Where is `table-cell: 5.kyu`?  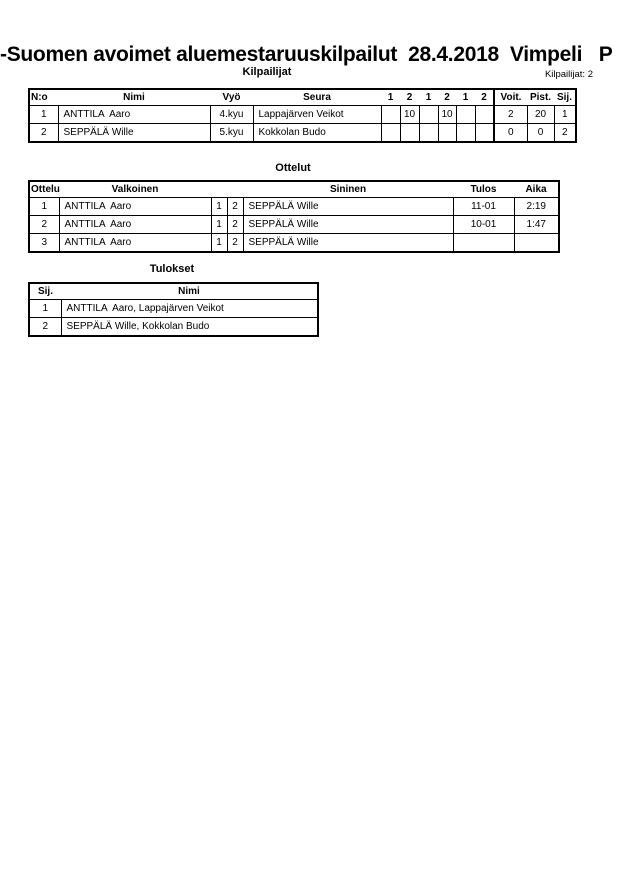
table-cell: 5.kyu is located at coordinates (231, 133).